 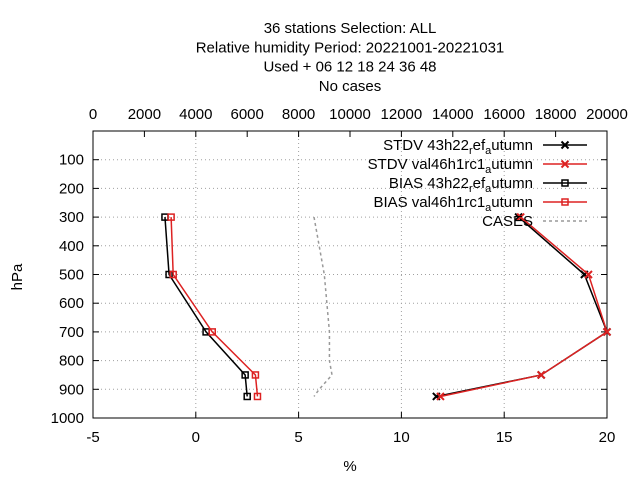 I want to click on y-tick-label: 400, so click(x=71, y=246).